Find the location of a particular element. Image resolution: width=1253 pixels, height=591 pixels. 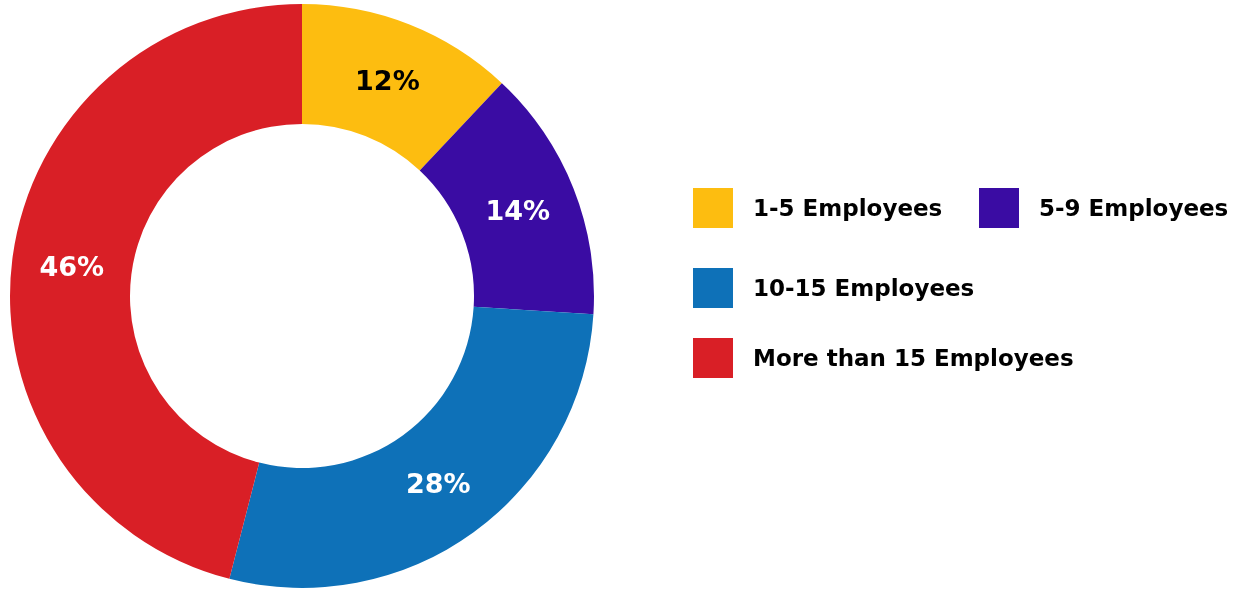

legend-label: 10-15 Employees is located at coordinates (864, 288).